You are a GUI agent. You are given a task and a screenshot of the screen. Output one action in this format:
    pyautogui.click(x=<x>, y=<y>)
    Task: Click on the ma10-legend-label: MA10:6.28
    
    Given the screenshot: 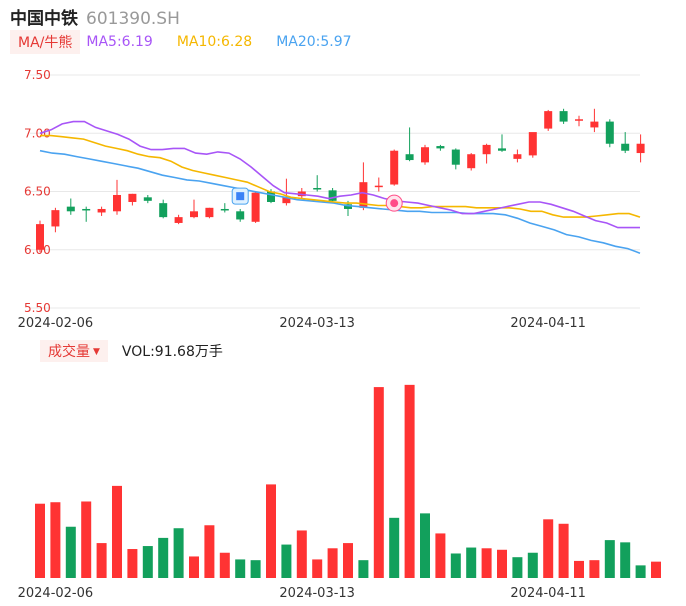 What is the action you would take?
    pyautogui.click(x=214, y=42)
    